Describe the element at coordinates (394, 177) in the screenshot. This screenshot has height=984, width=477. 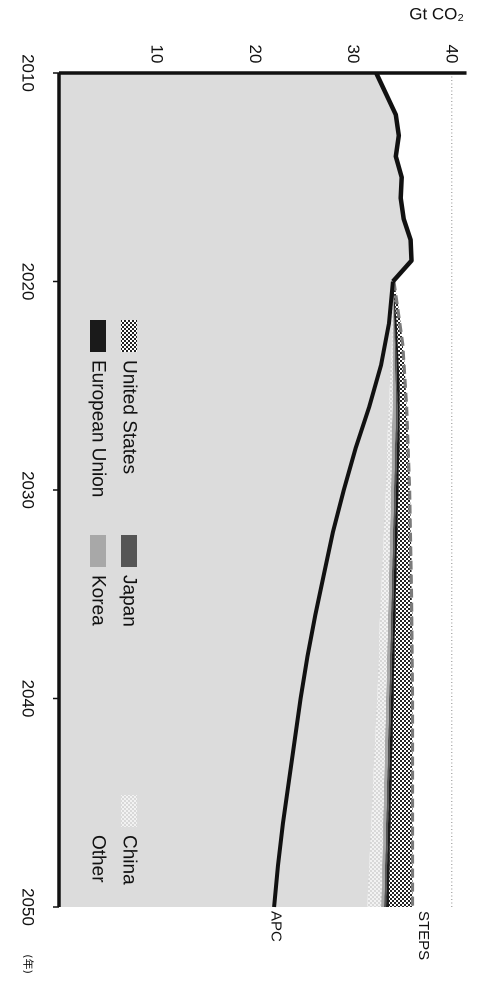
I see `line-historical` at that location.